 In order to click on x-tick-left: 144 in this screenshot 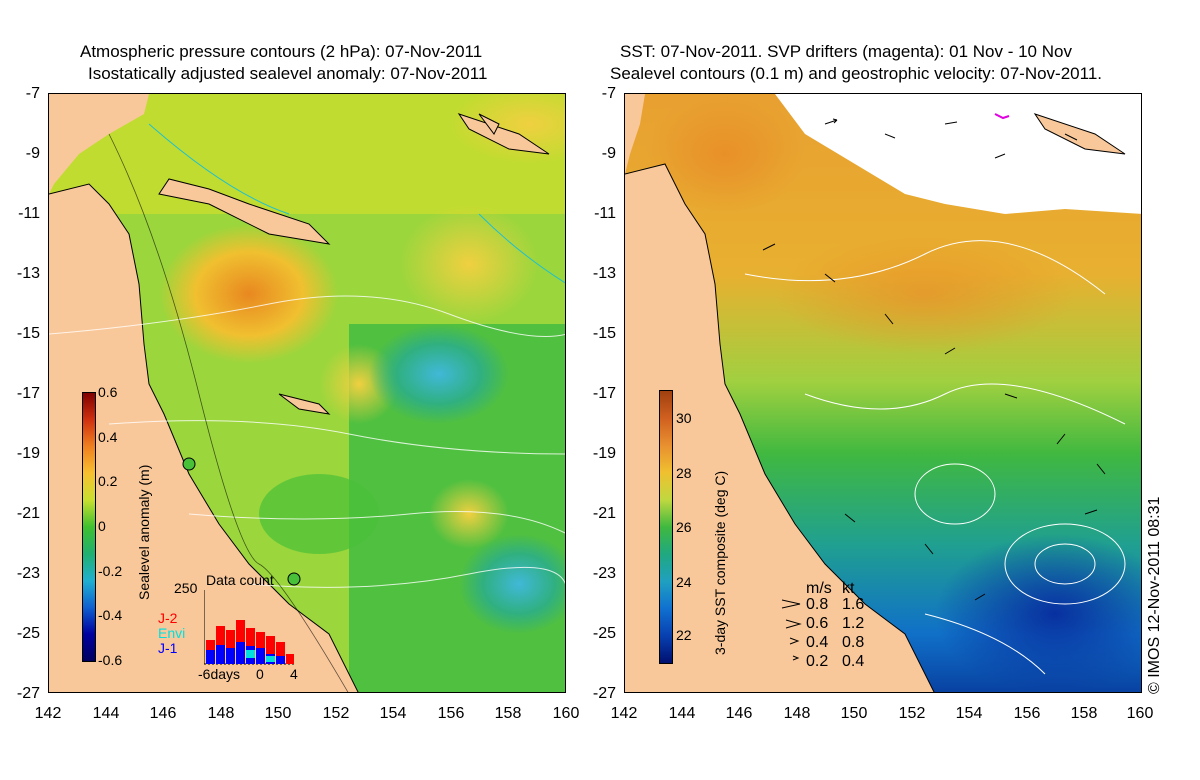, I will do `click(106, 713)`.